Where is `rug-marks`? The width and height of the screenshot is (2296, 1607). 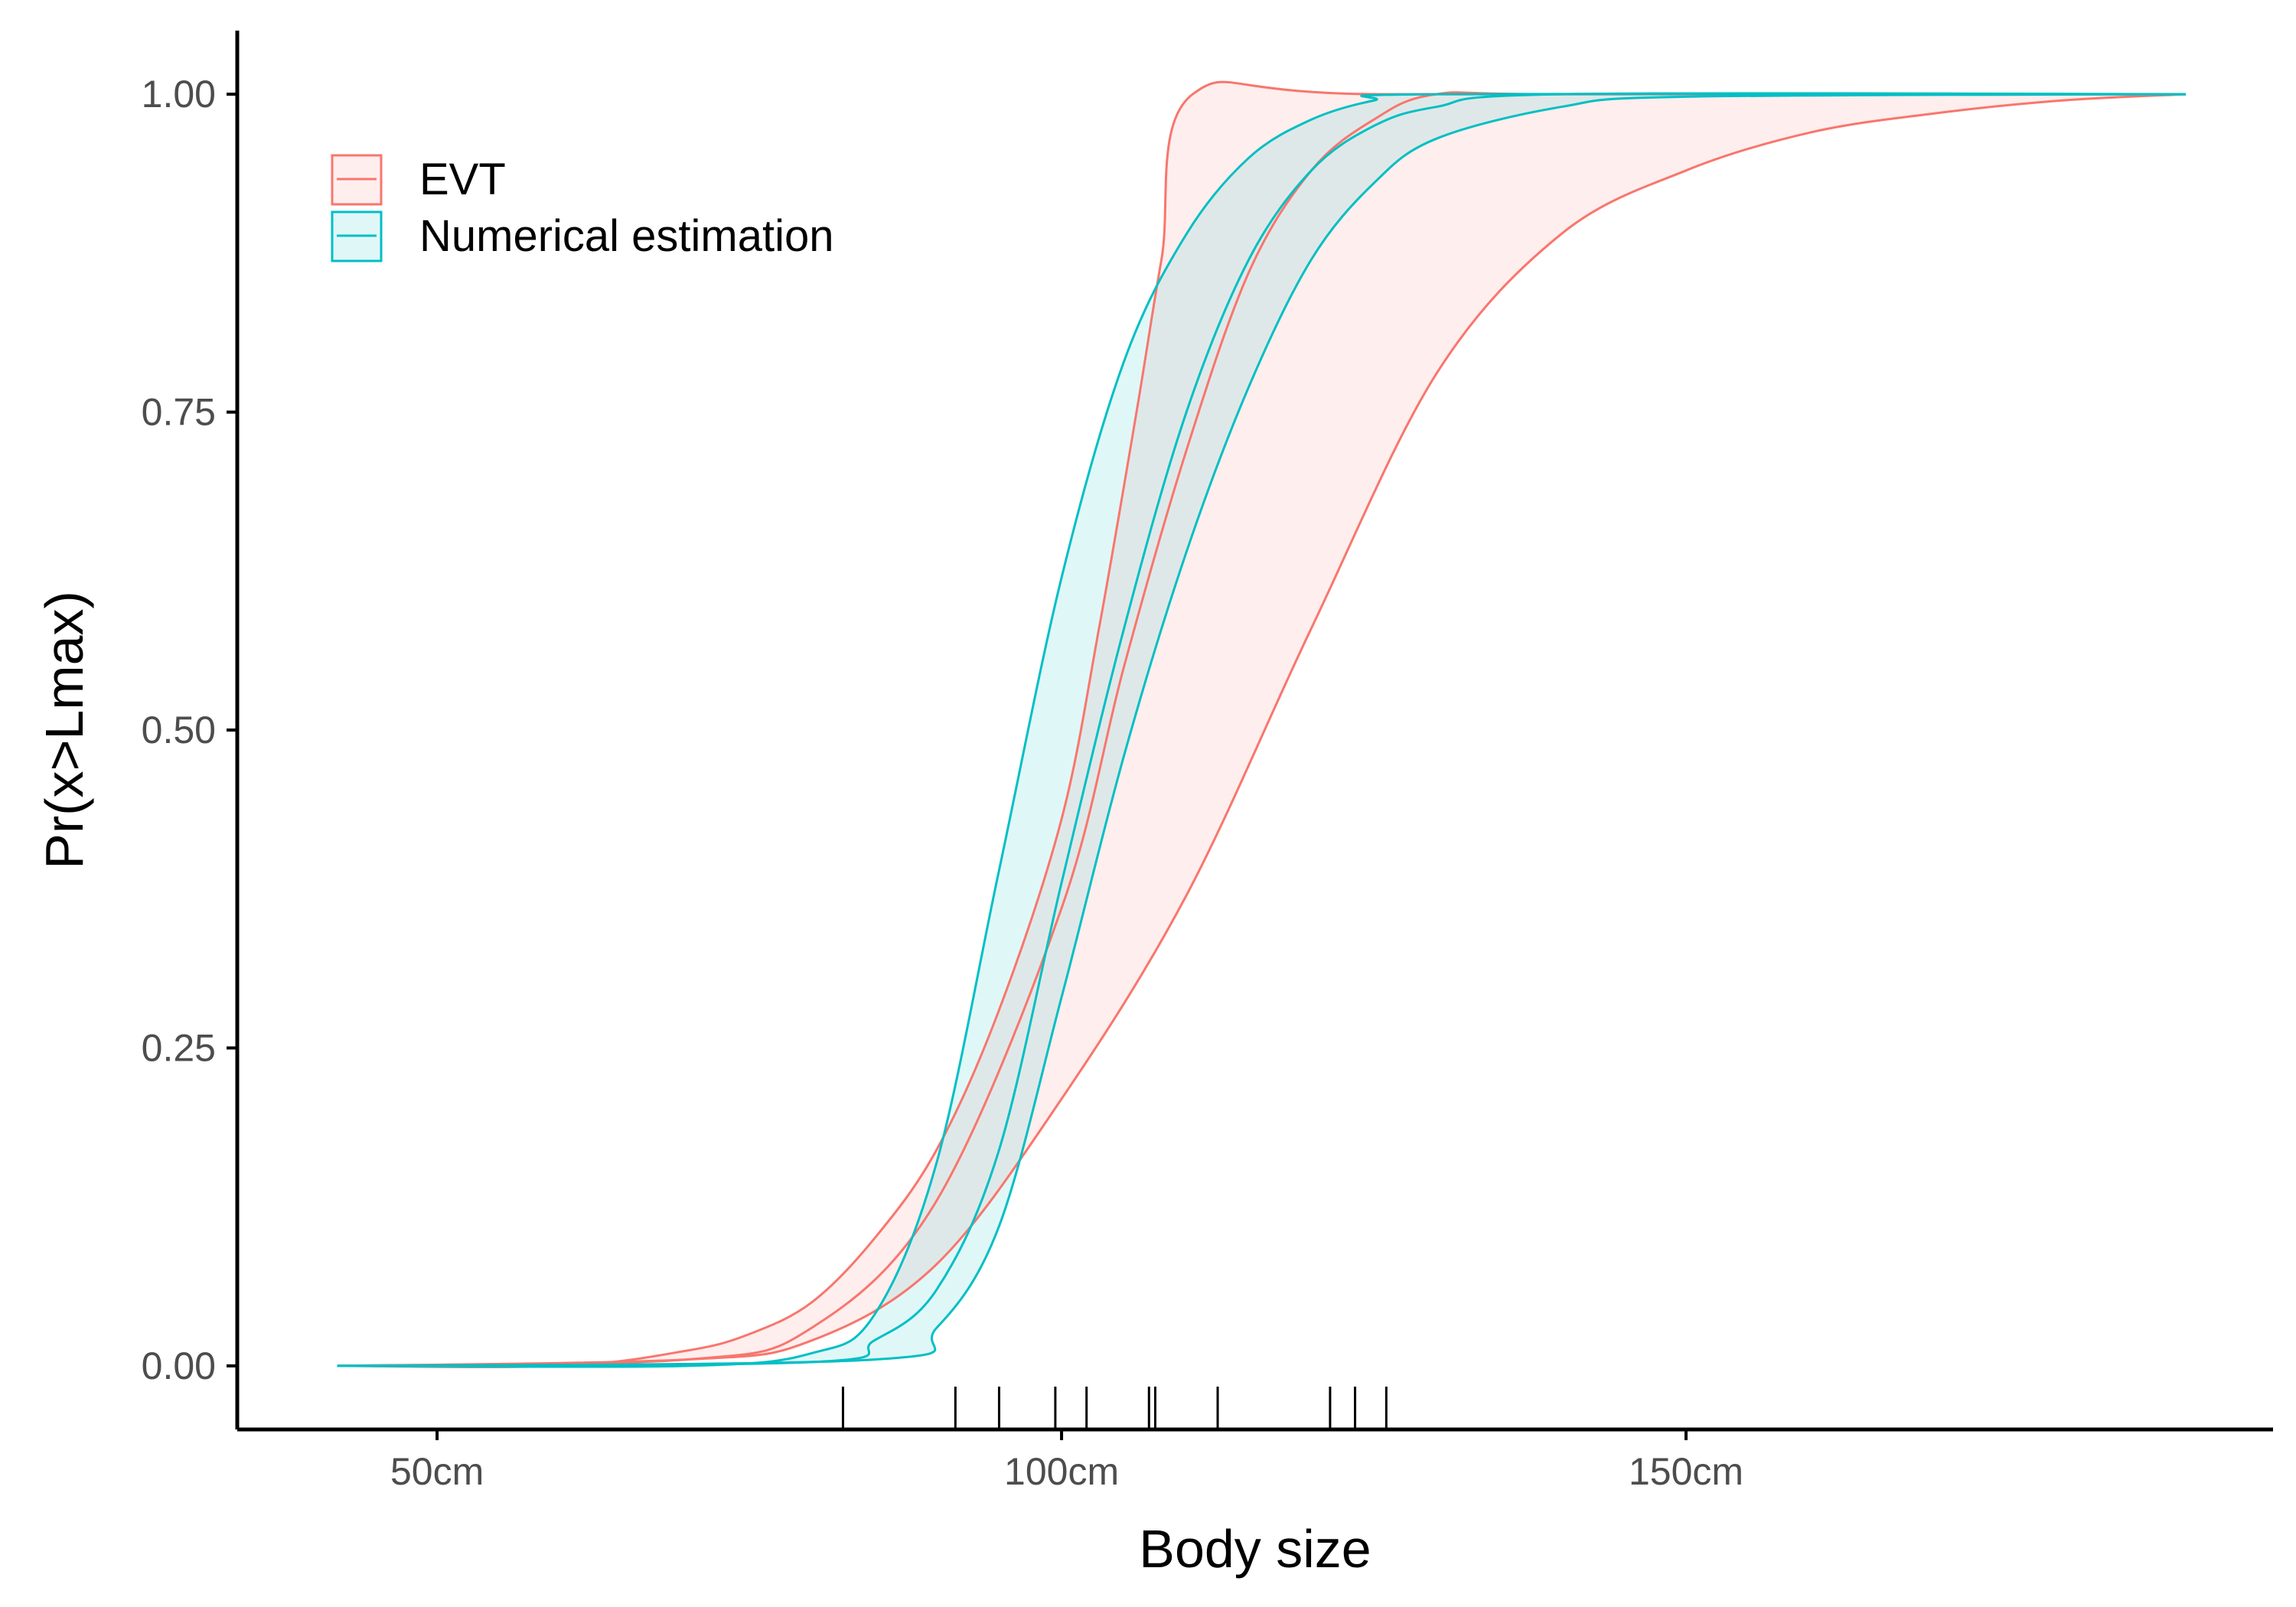
rug-marks is located at coordinates (1114, 1408).